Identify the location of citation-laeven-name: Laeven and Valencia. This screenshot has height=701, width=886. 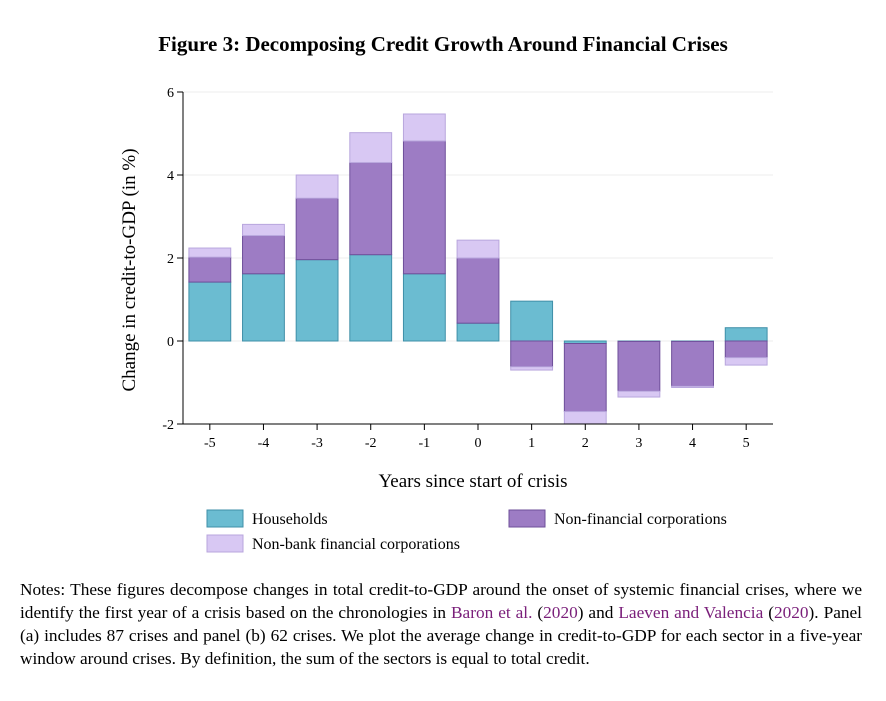
(691, 612).